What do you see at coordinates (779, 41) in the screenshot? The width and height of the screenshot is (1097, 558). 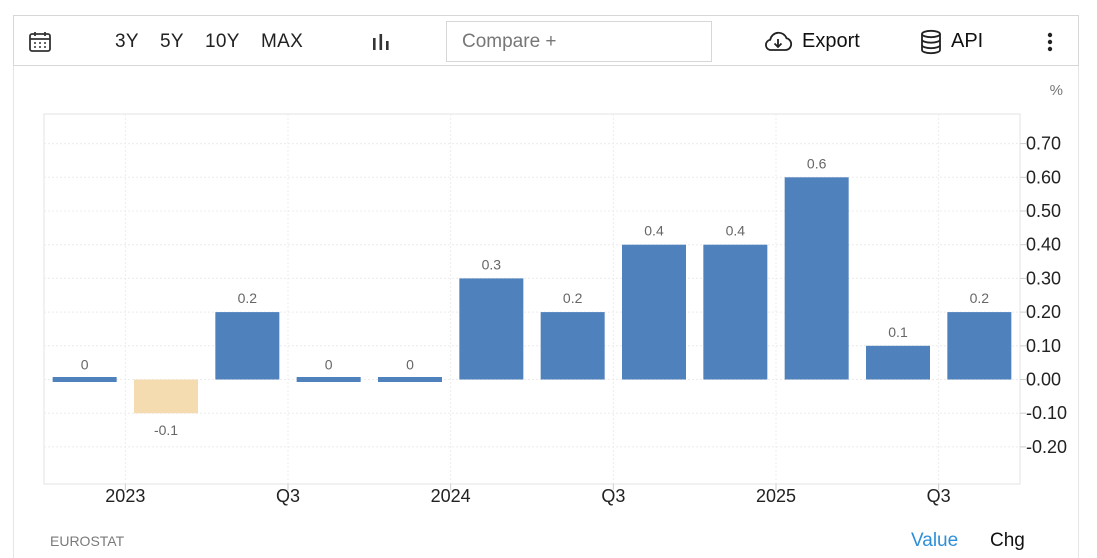 I see `cloud-download-icon` at bounding box center [779, 41].